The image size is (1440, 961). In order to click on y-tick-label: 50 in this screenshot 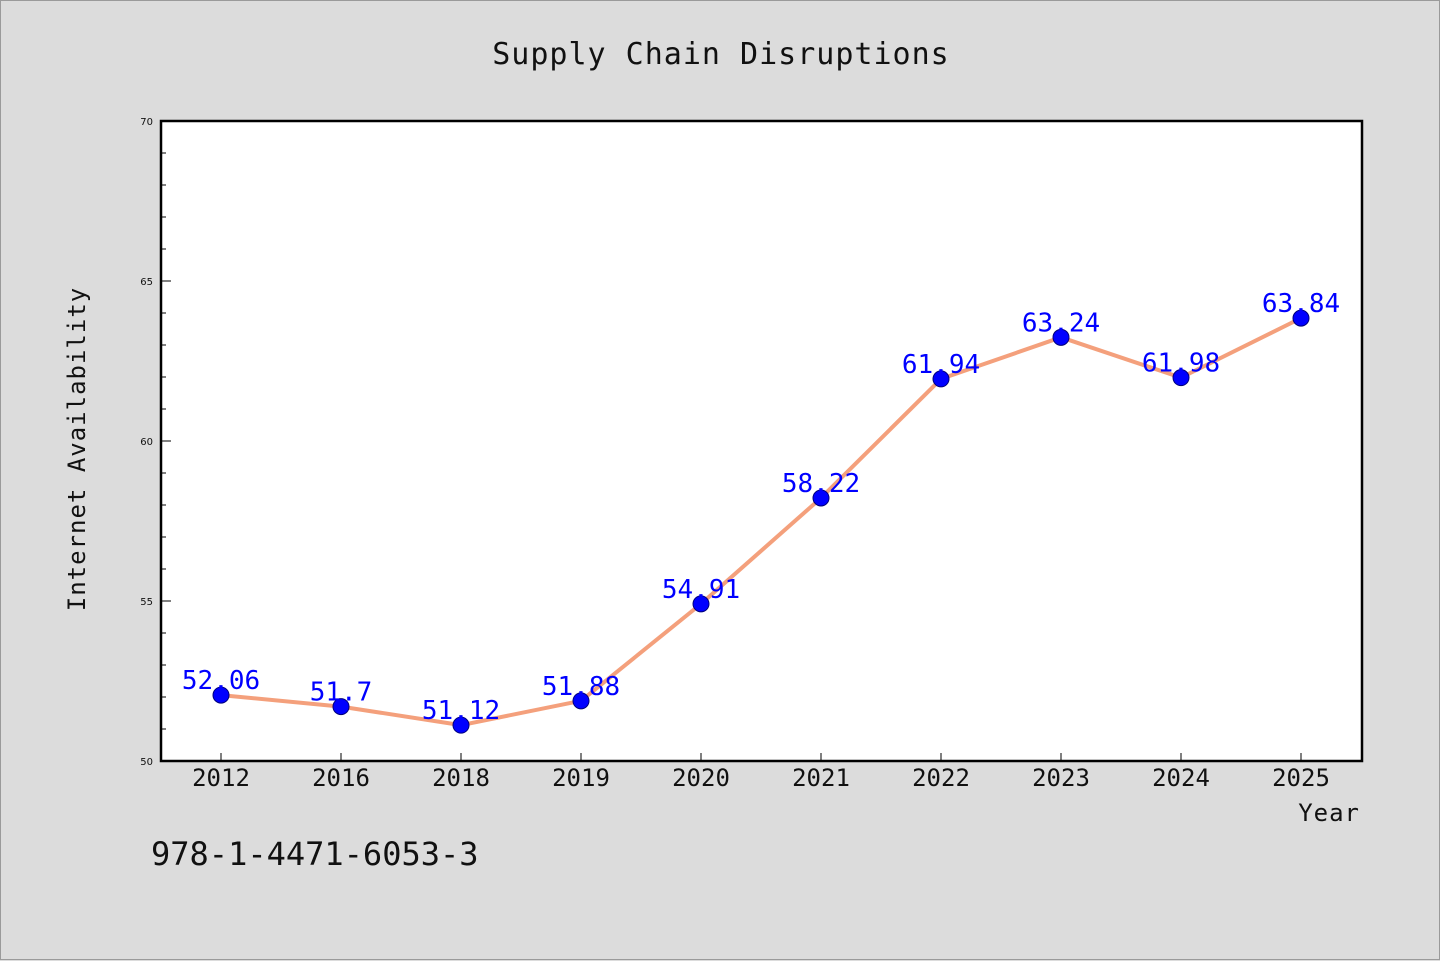, I will do `click(146, 762)`.